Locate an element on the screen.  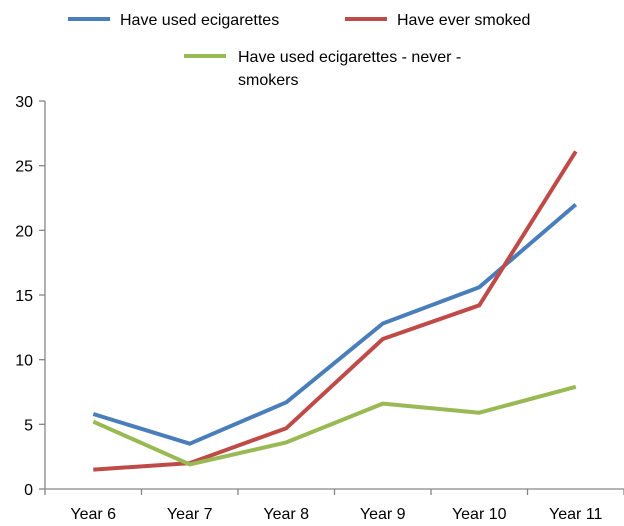
legend-label-never-smokers-line2: smokers is located at coordinates (268, 80).